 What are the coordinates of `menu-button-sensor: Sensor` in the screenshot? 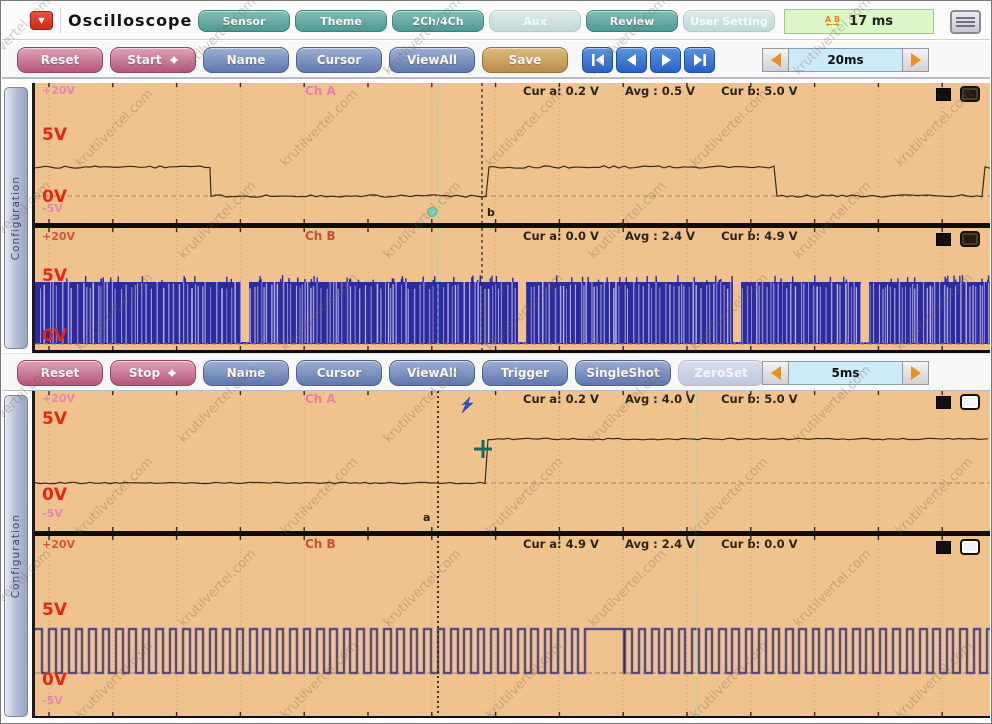 It's located at (244, 21).